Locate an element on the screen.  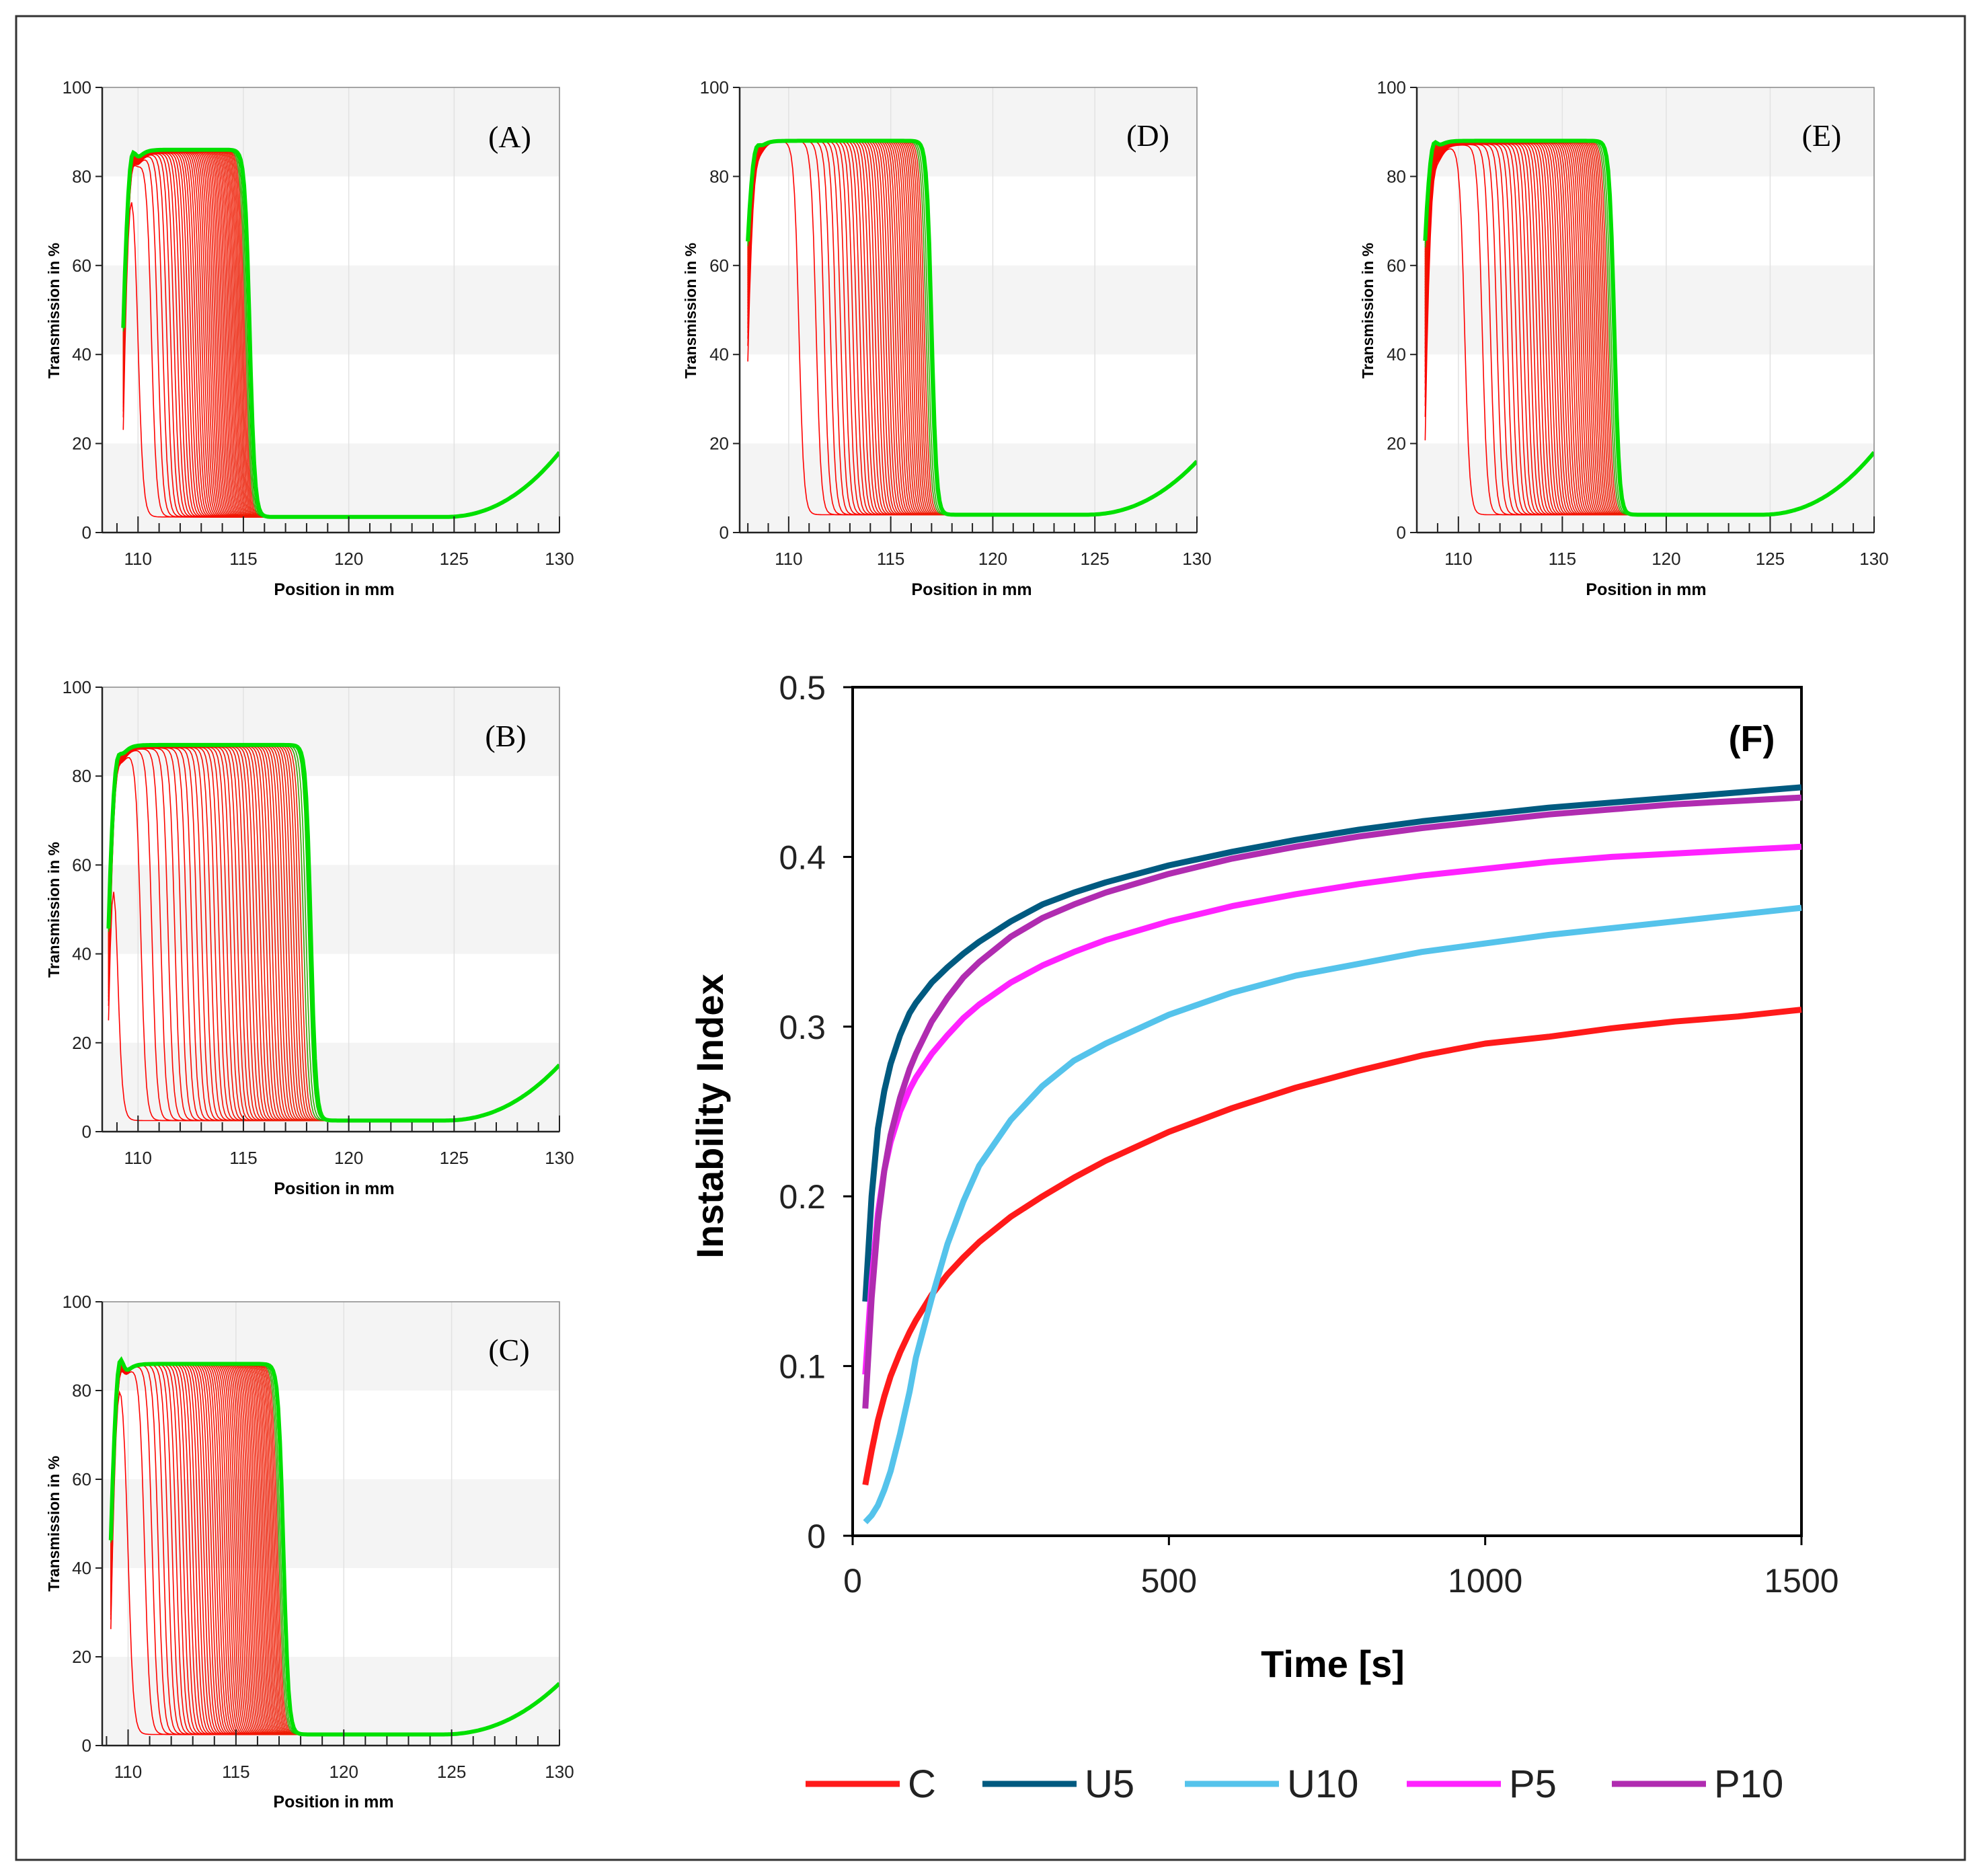
panel-d-x-tick-label: 125 is located at coordinates (1095, 559).